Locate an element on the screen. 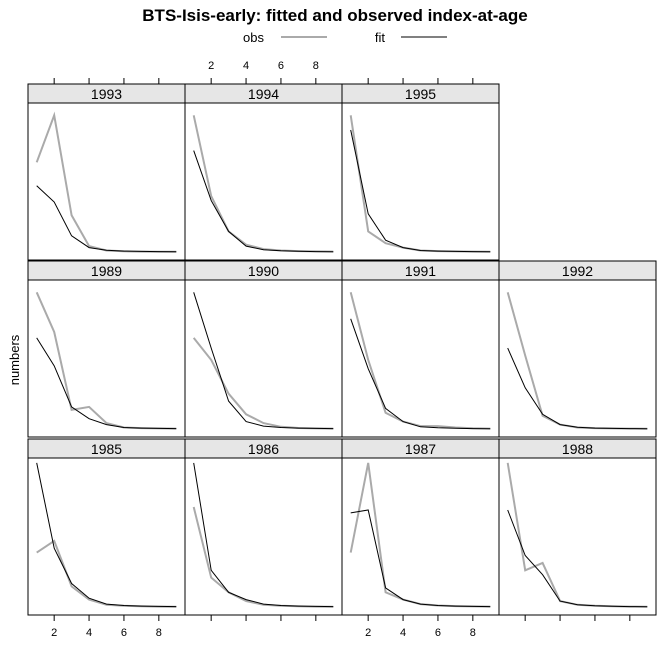 This screenshot has width=672, height=672. panel-1994: 1994 is located at coordinates (263, 172).